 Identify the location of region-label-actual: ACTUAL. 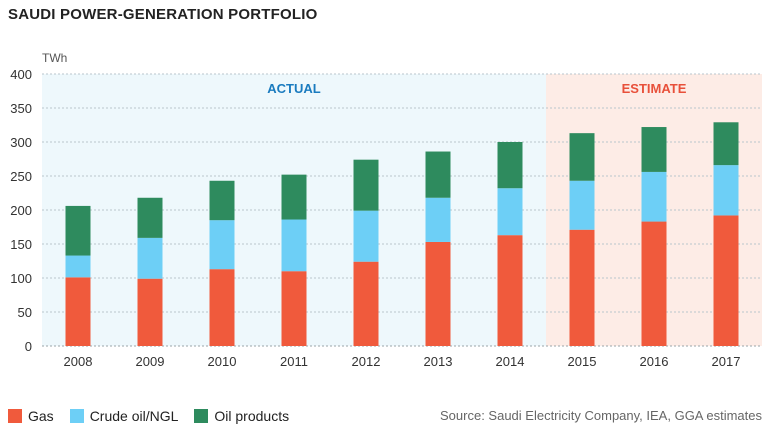
(293, 88).